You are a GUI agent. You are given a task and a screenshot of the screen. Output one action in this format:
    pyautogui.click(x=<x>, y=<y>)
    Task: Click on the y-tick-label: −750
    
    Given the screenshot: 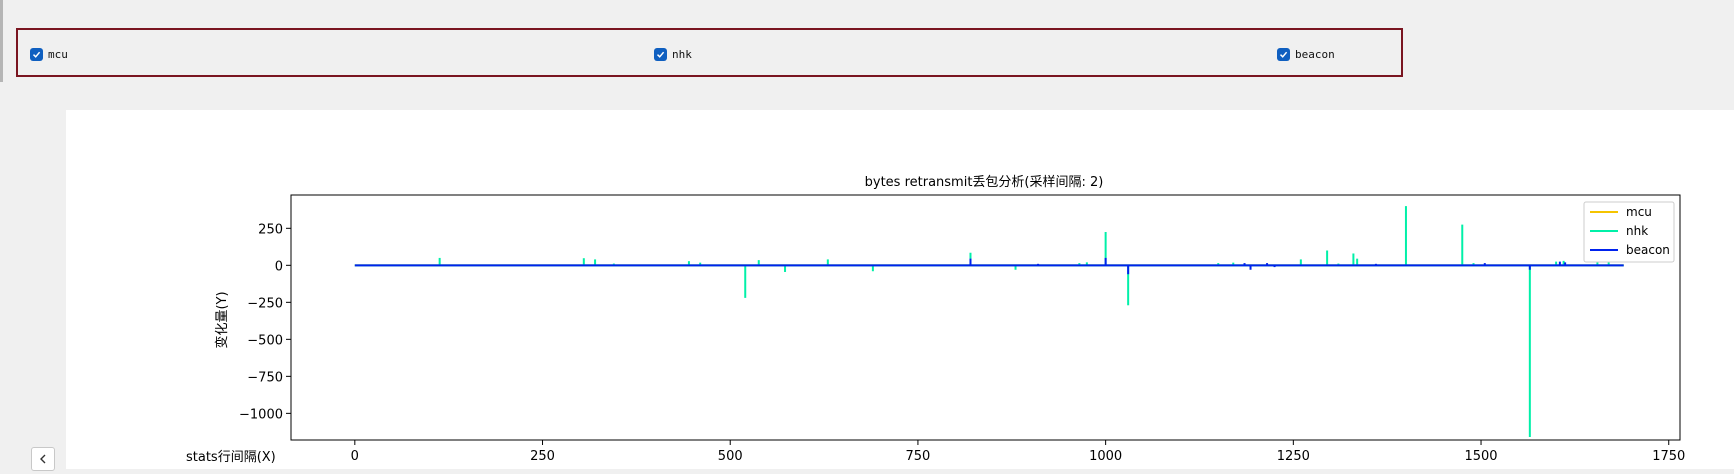 What is the action you would take?
    pyautogui.click(x=265, y=377)
    